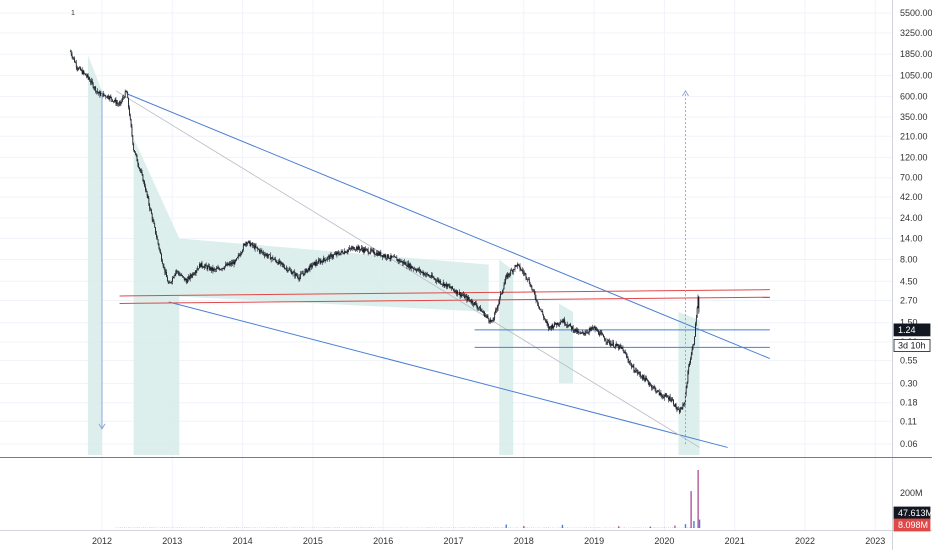 This screenshot has width=932, height=550. What do you see at coordinates (909, 361) in the screenshot?
I see `price-tick-label-17: 0.55` at bounding box center [909, 361].